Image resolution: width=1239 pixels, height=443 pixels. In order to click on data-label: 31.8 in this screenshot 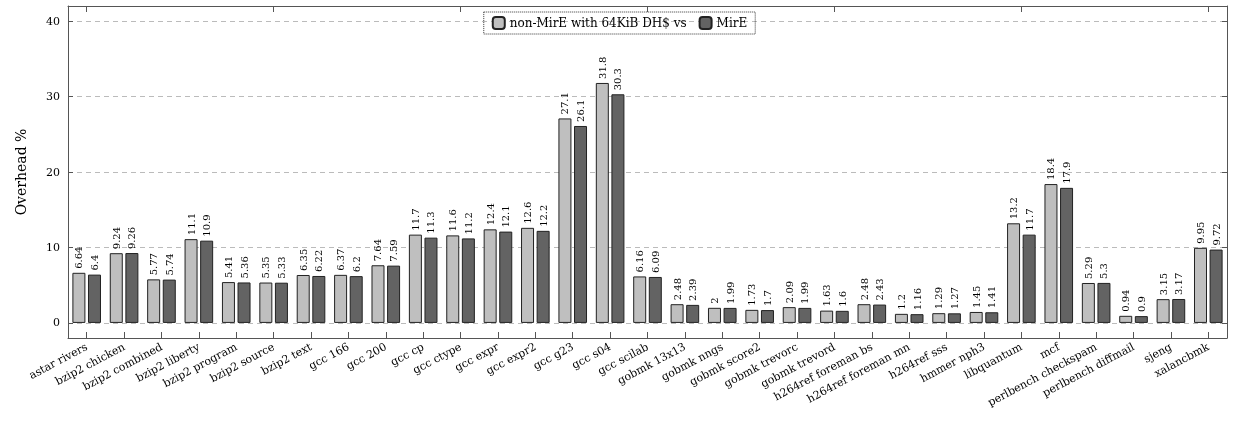, I will do `click(602, 67)`.